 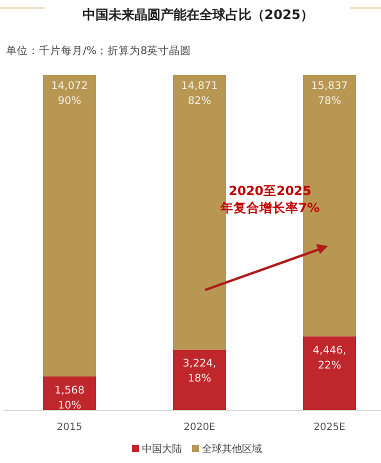 I want to click on chart-subtitle: 单位：千片每月/%；折算为8英寸晶圆, so click(x=99, y=50).